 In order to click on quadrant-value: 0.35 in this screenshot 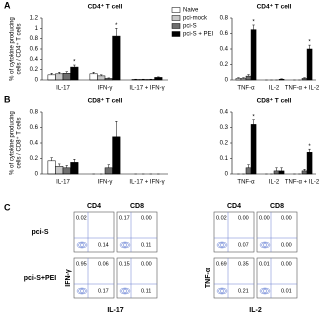, I will do `click(243, 264)`.